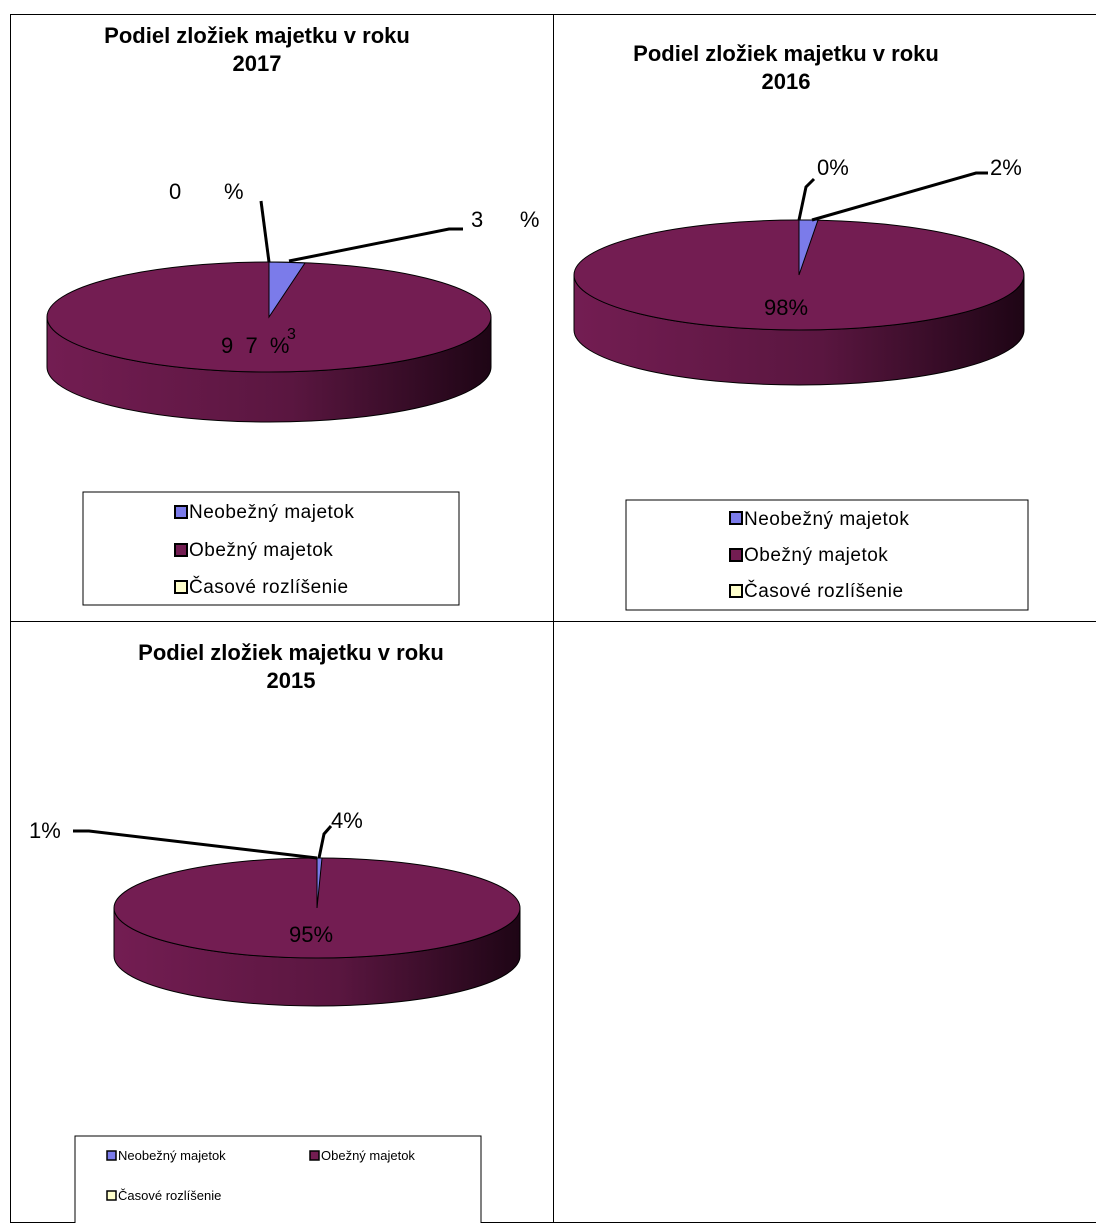 This screenshot has height=1223, width=1096. Describe the element at coordinates (786, 81) in the screenshot. I see `chart-title-line2: 2016` at that location.